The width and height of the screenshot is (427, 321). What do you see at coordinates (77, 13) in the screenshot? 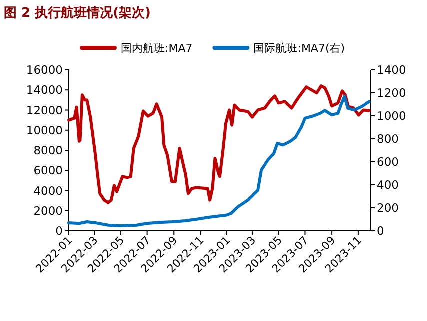
I see `chart-title: 图 2 执行航班情况(架次)` at bounding box center [77, 13].